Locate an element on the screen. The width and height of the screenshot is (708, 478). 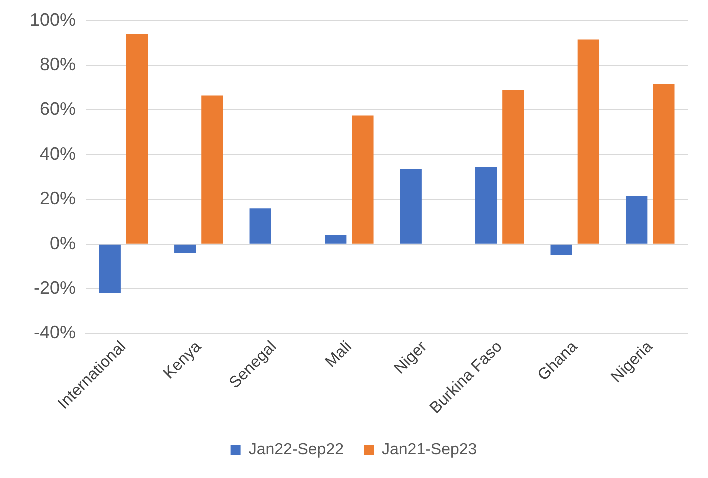
y-tick-label: -40% is located at coordinates (55, 332).